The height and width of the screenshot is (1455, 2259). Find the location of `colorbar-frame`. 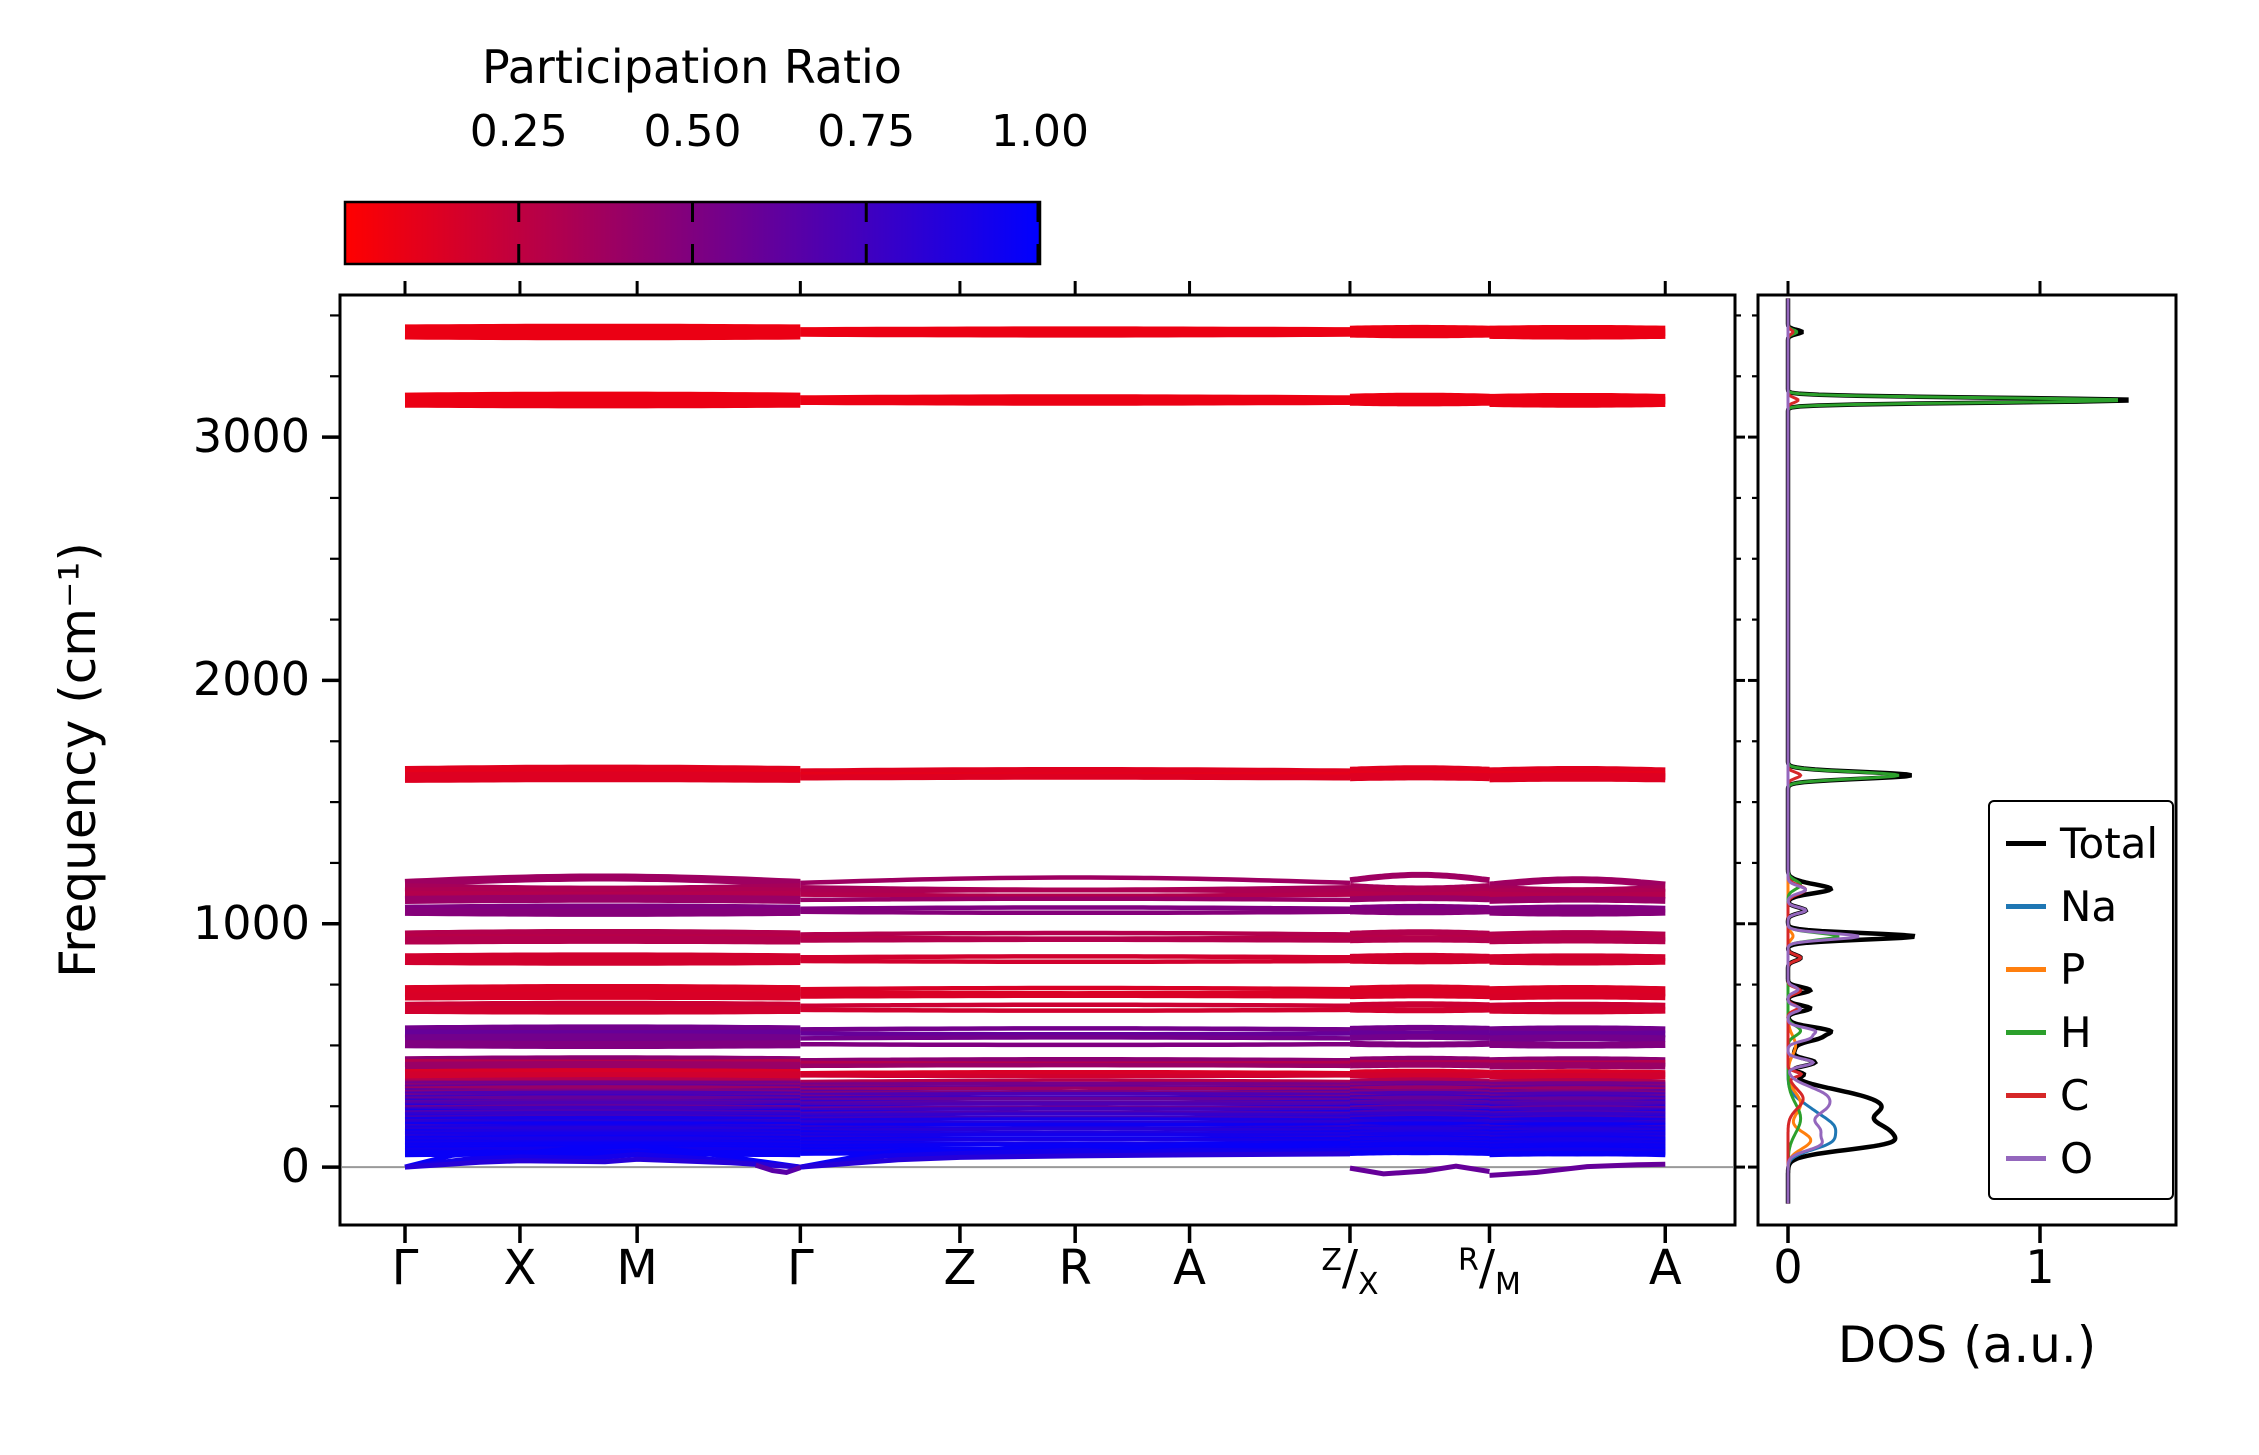

colorbar-frame is located at coordinates (692, 233).